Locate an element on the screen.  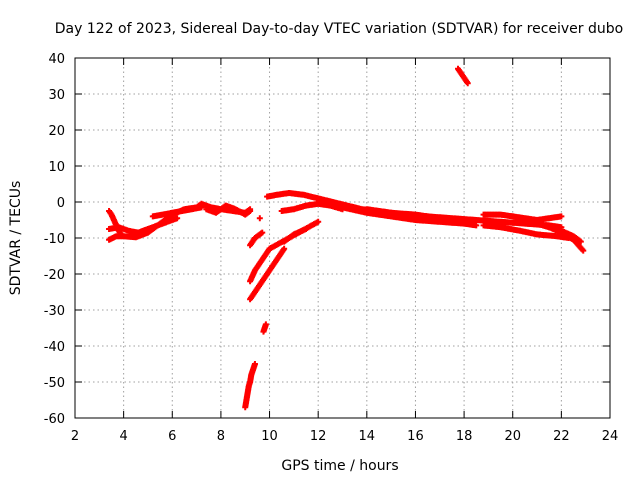
data-point-track-r is located at coordinates (467, 83).